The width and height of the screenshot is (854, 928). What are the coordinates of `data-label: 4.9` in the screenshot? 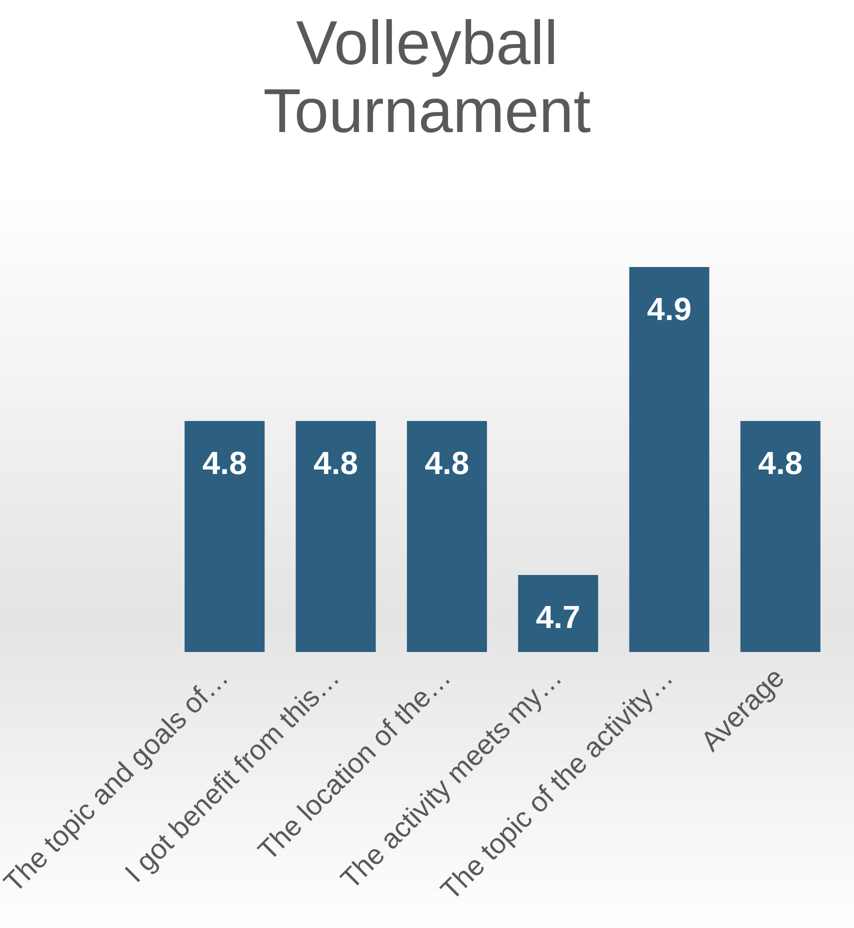 It's located at (669, 308).